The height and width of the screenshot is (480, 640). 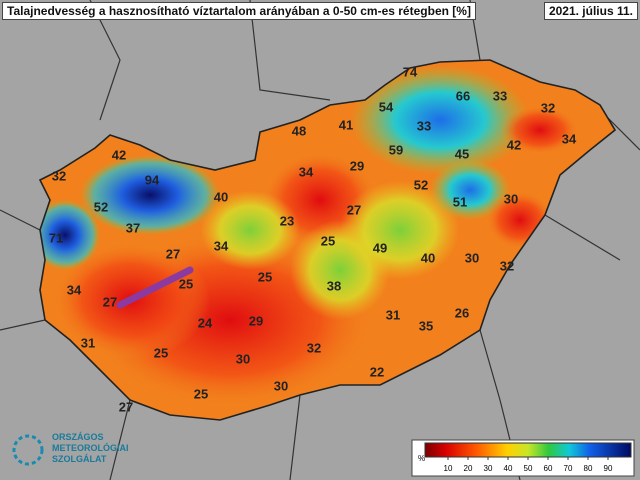 What do you see at coordinates (608, 468) in the screenshot?
I see `tick-label: 90` at bounding box center [608, 468].